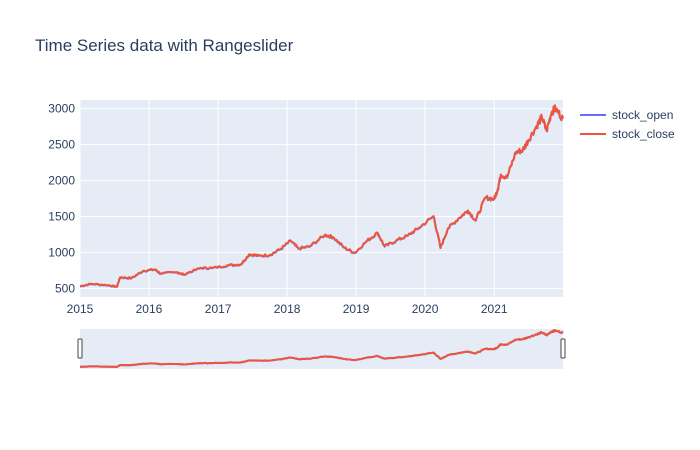 The width and height of the screenshot is (700, 450). I want to click on y-tick-label: 2000, so click(61, 181).